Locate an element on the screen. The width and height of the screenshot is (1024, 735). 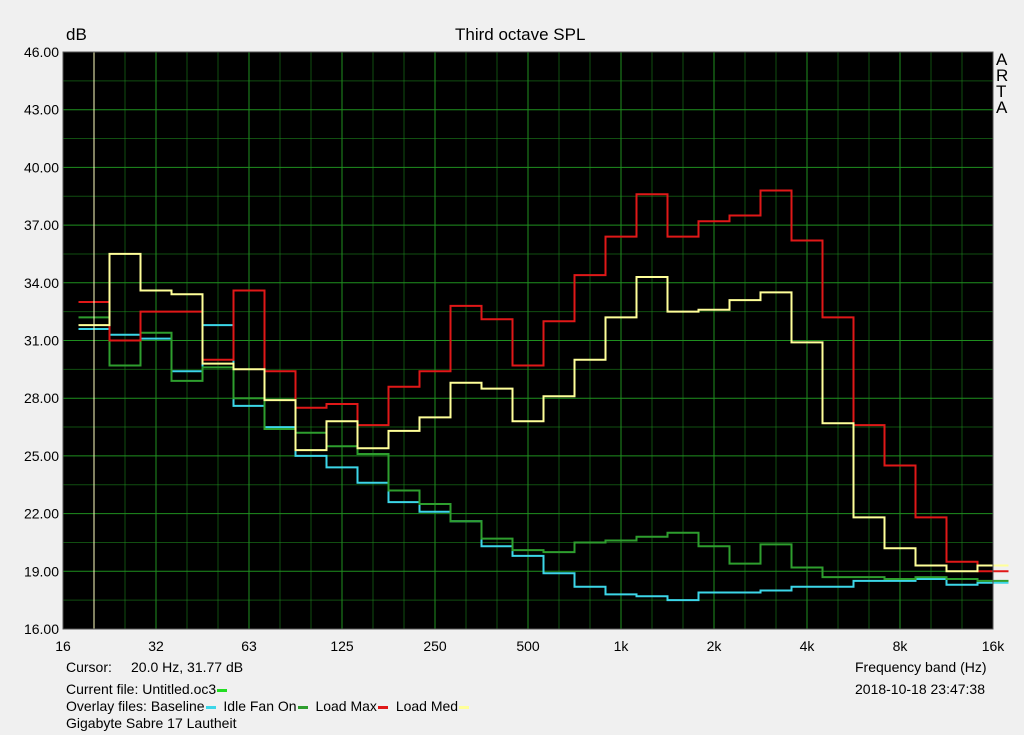
x-tick-label: 2k is located at coordinates (715, 646).